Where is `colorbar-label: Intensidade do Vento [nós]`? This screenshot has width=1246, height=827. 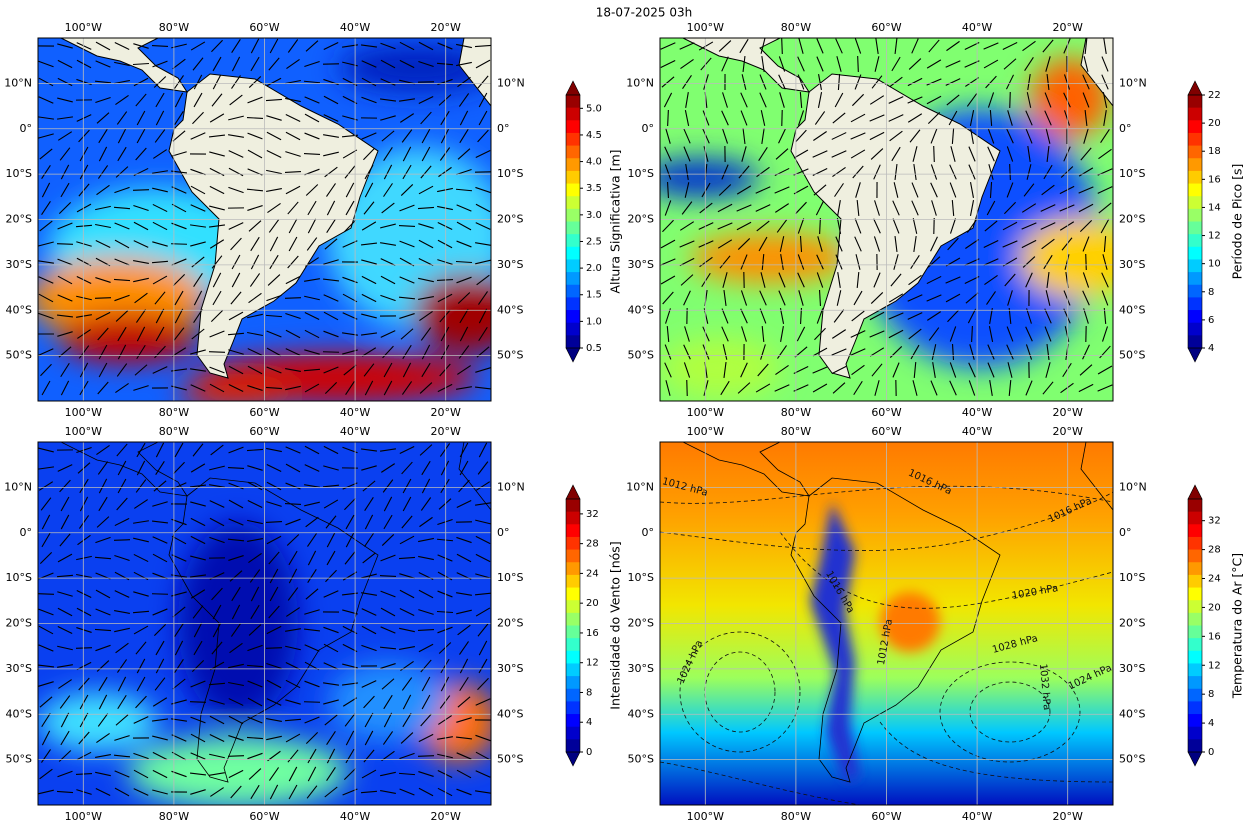 colorbar-label: Intensidade do Vento [nós] is located at coordinates (615, 625).